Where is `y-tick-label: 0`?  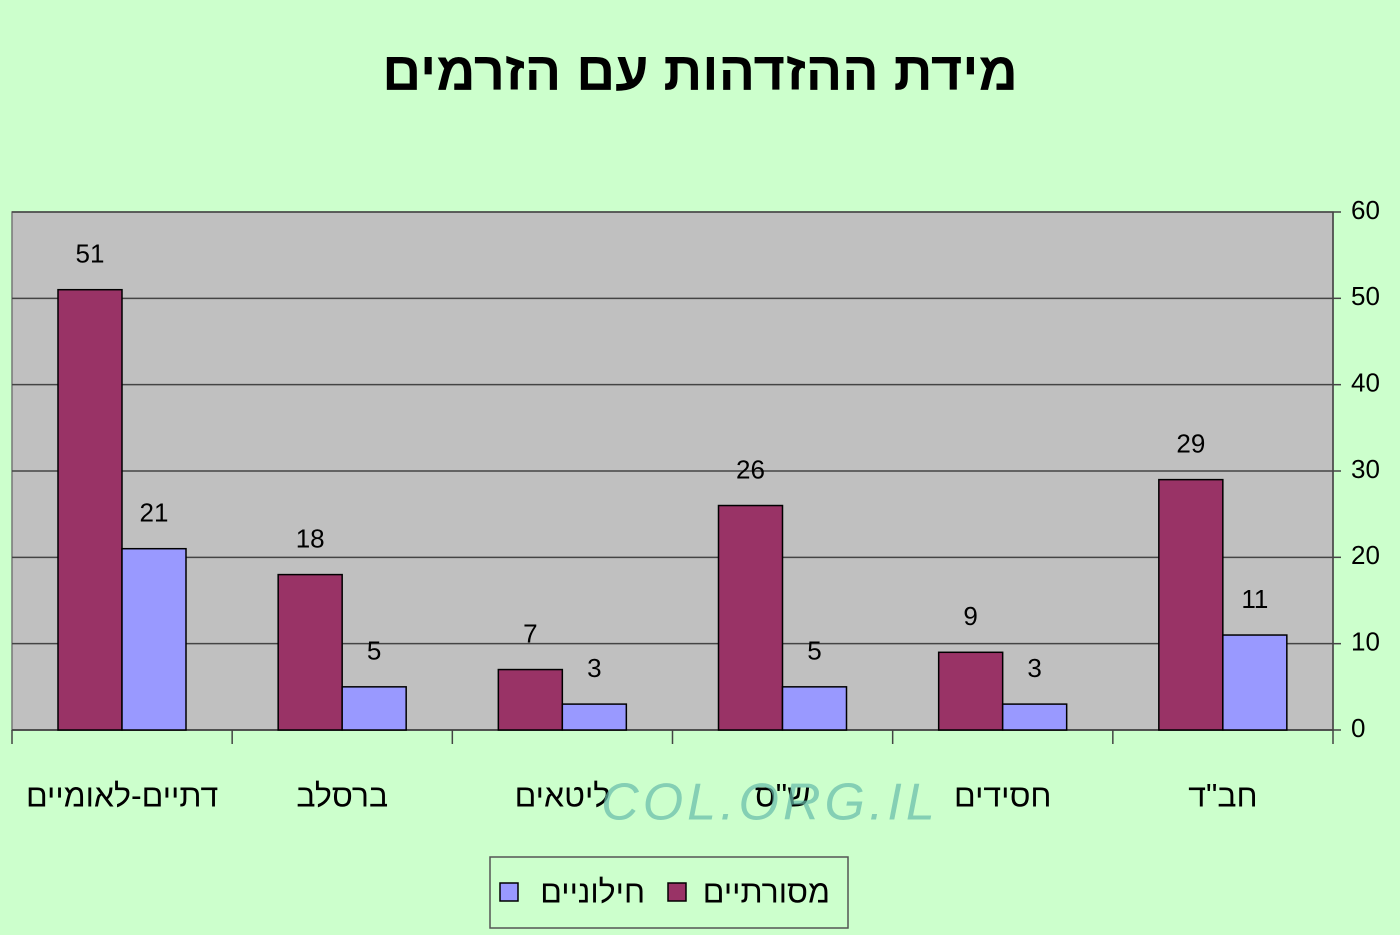 y-tick-label: 0 is located at coordinates (1358, 728).